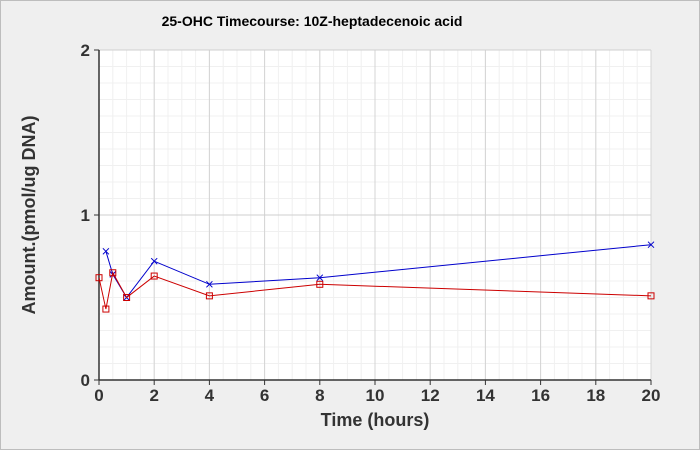 The image size is (700, 450). What do you see at coordinates (85, 215) in the screenshot?
I see `y-tick-label: 1` at bounding box center [85, 215].